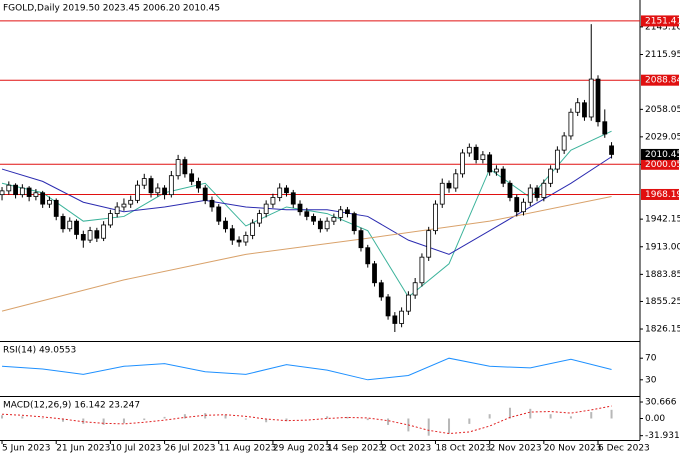 The height and width of the screenshot is (454, 680). What do you see at coordinates (406, 449) in the screenshot?
I see `x-tick-label: 2 Oct 2023` at bounding box center [406, 449].